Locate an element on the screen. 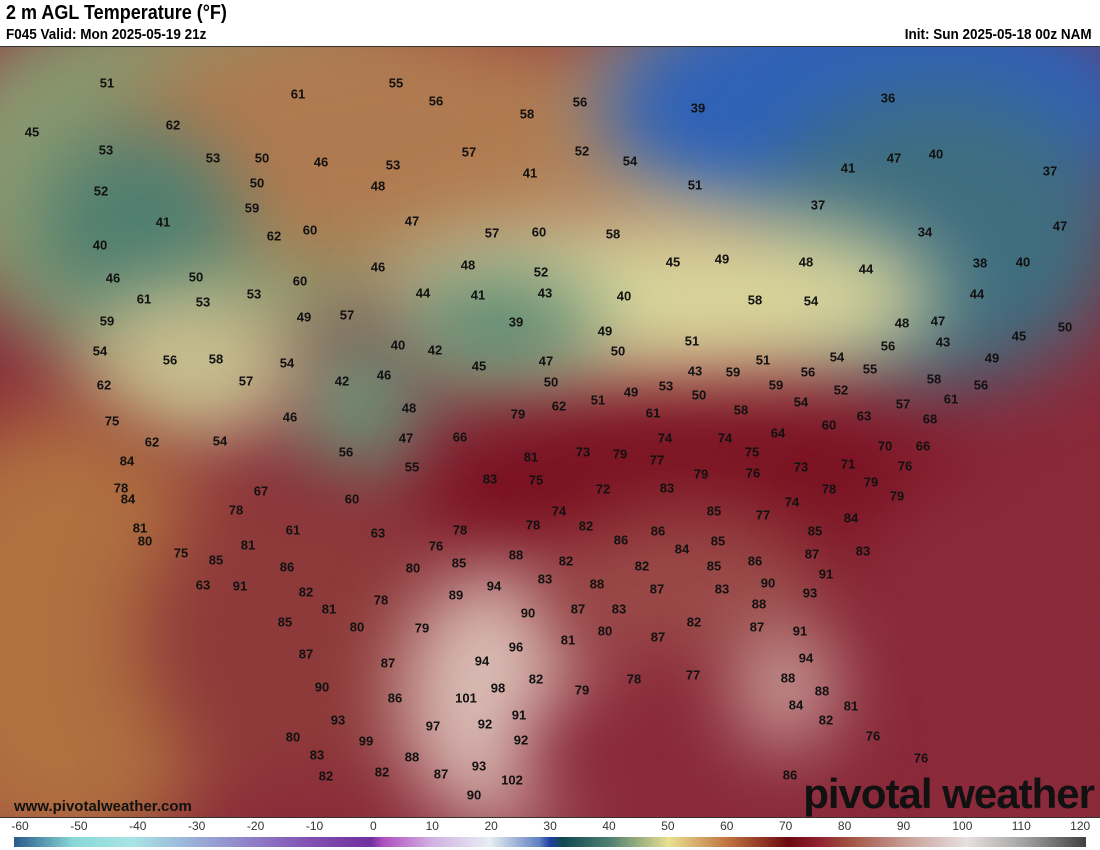  temperature-label: 41 is located at coordinates (478, 295).